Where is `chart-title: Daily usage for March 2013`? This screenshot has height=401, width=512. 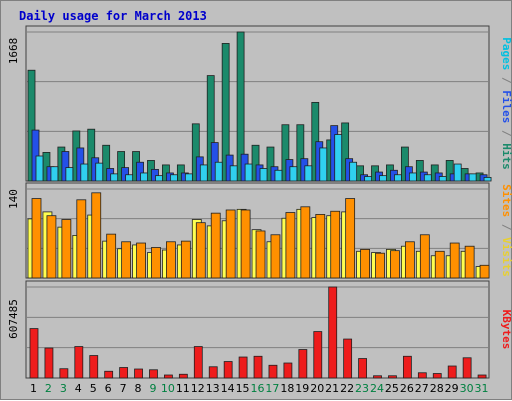 chart-title: Daily usage for March 2013 is located at coordinates (113, 16).